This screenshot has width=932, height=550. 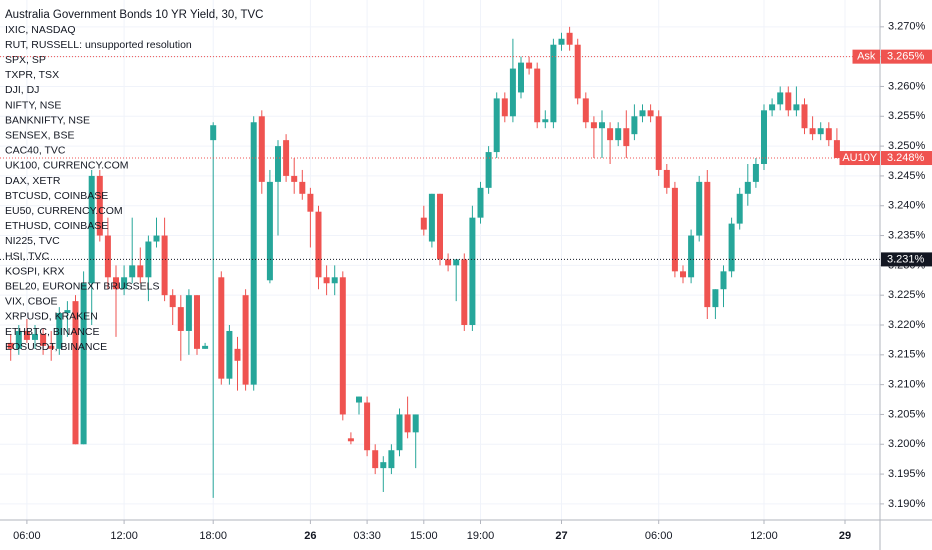 I want to click on y-tick-label: 3.220%, so click(x=907, y=325).